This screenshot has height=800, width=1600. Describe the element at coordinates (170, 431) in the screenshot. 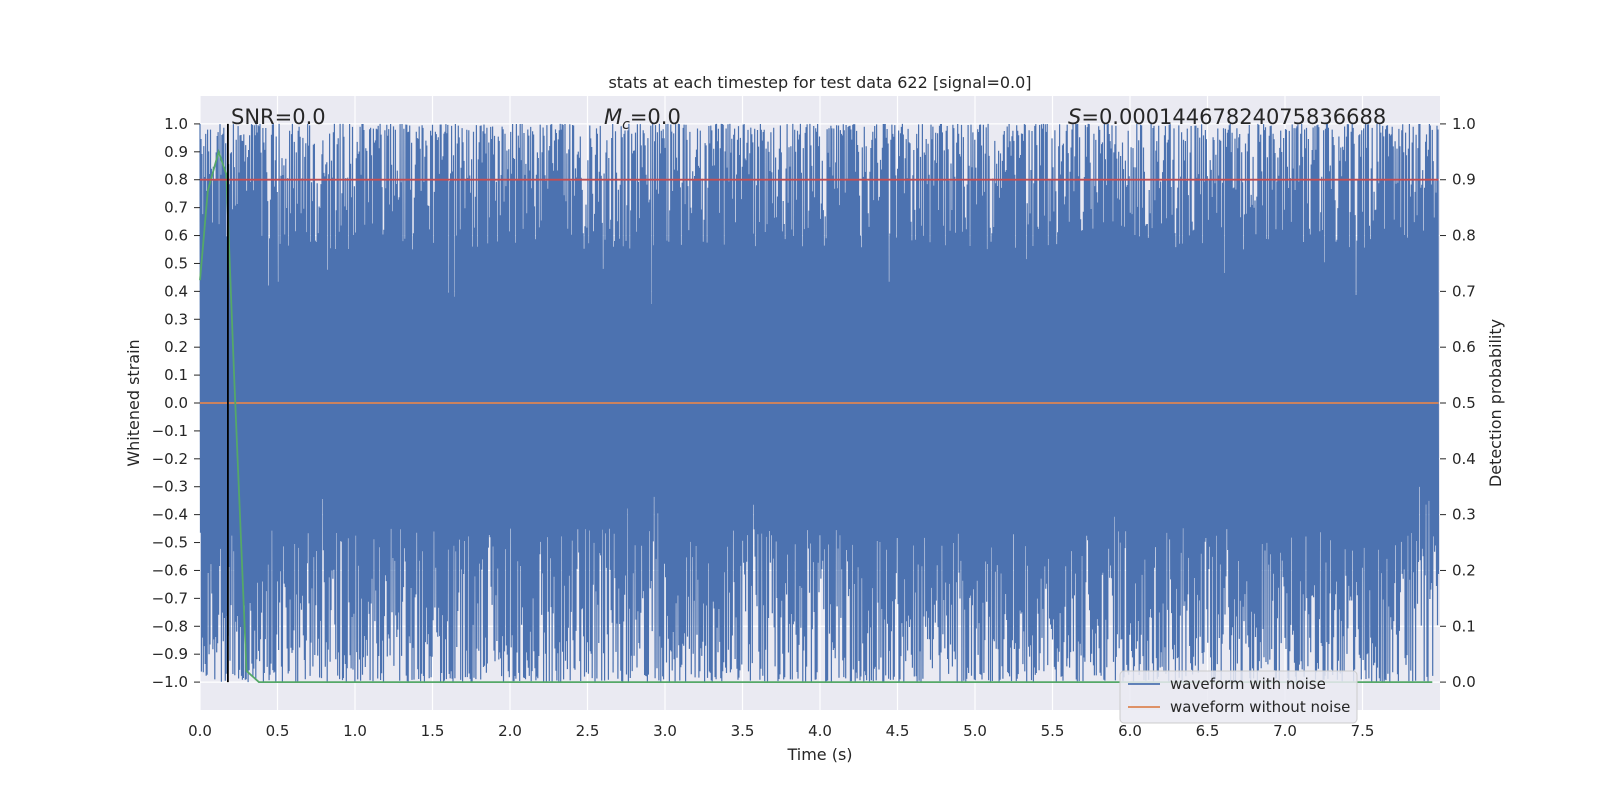

I see `y-tick-label: −0.1` at that location.